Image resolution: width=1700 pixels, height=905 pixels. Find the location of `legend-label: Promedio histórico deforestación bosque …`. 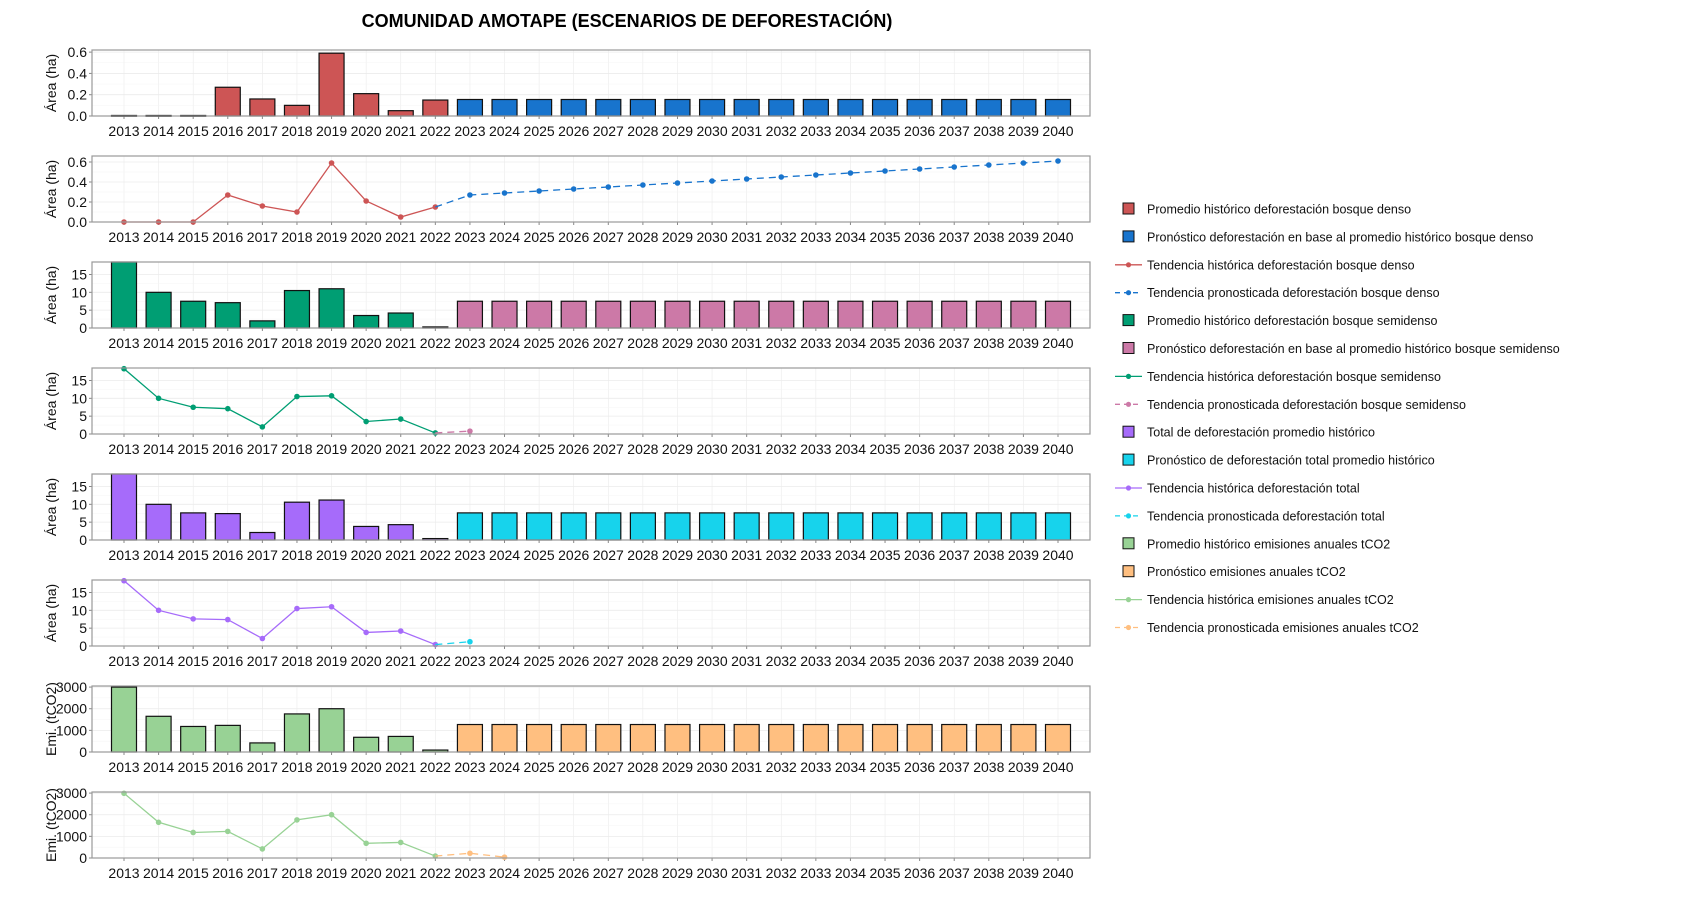

legend-label: Promedio histórico deforestación bosque … is located at coordinates (1292, 321).